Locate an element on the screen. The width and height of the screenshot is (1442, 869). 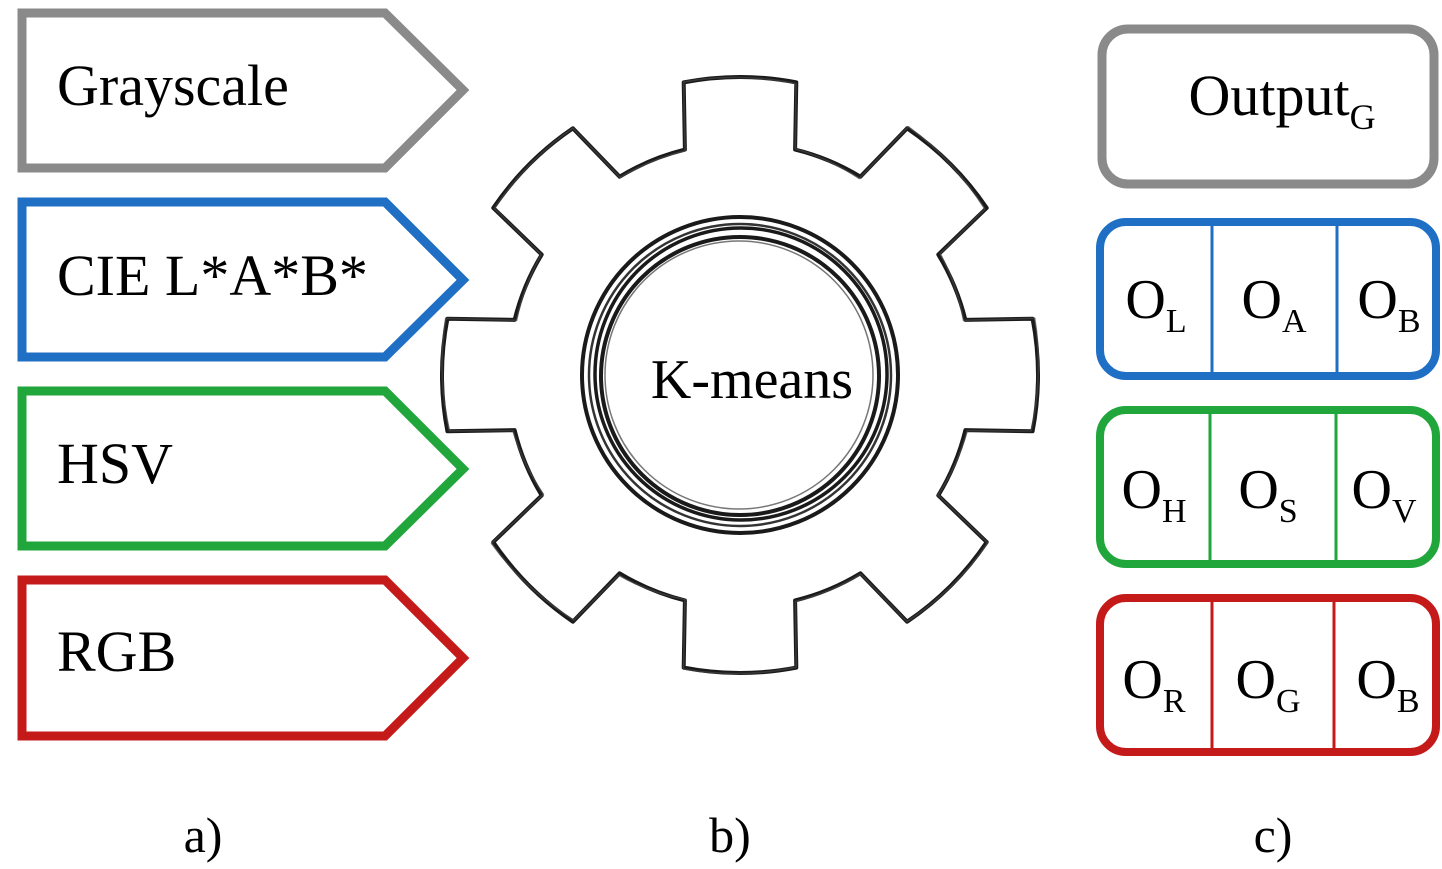
output-cell-v: OV is located at coordinates (1383, 494).